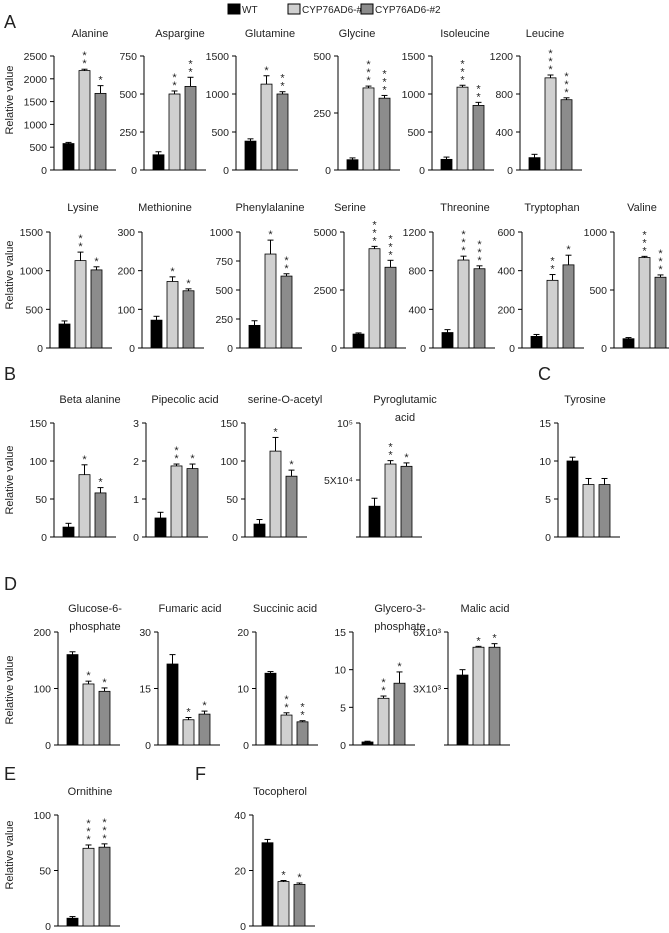 This screenshot has height=933, width=669. I want to click on chart-title: Alanine, so click(90, 34).